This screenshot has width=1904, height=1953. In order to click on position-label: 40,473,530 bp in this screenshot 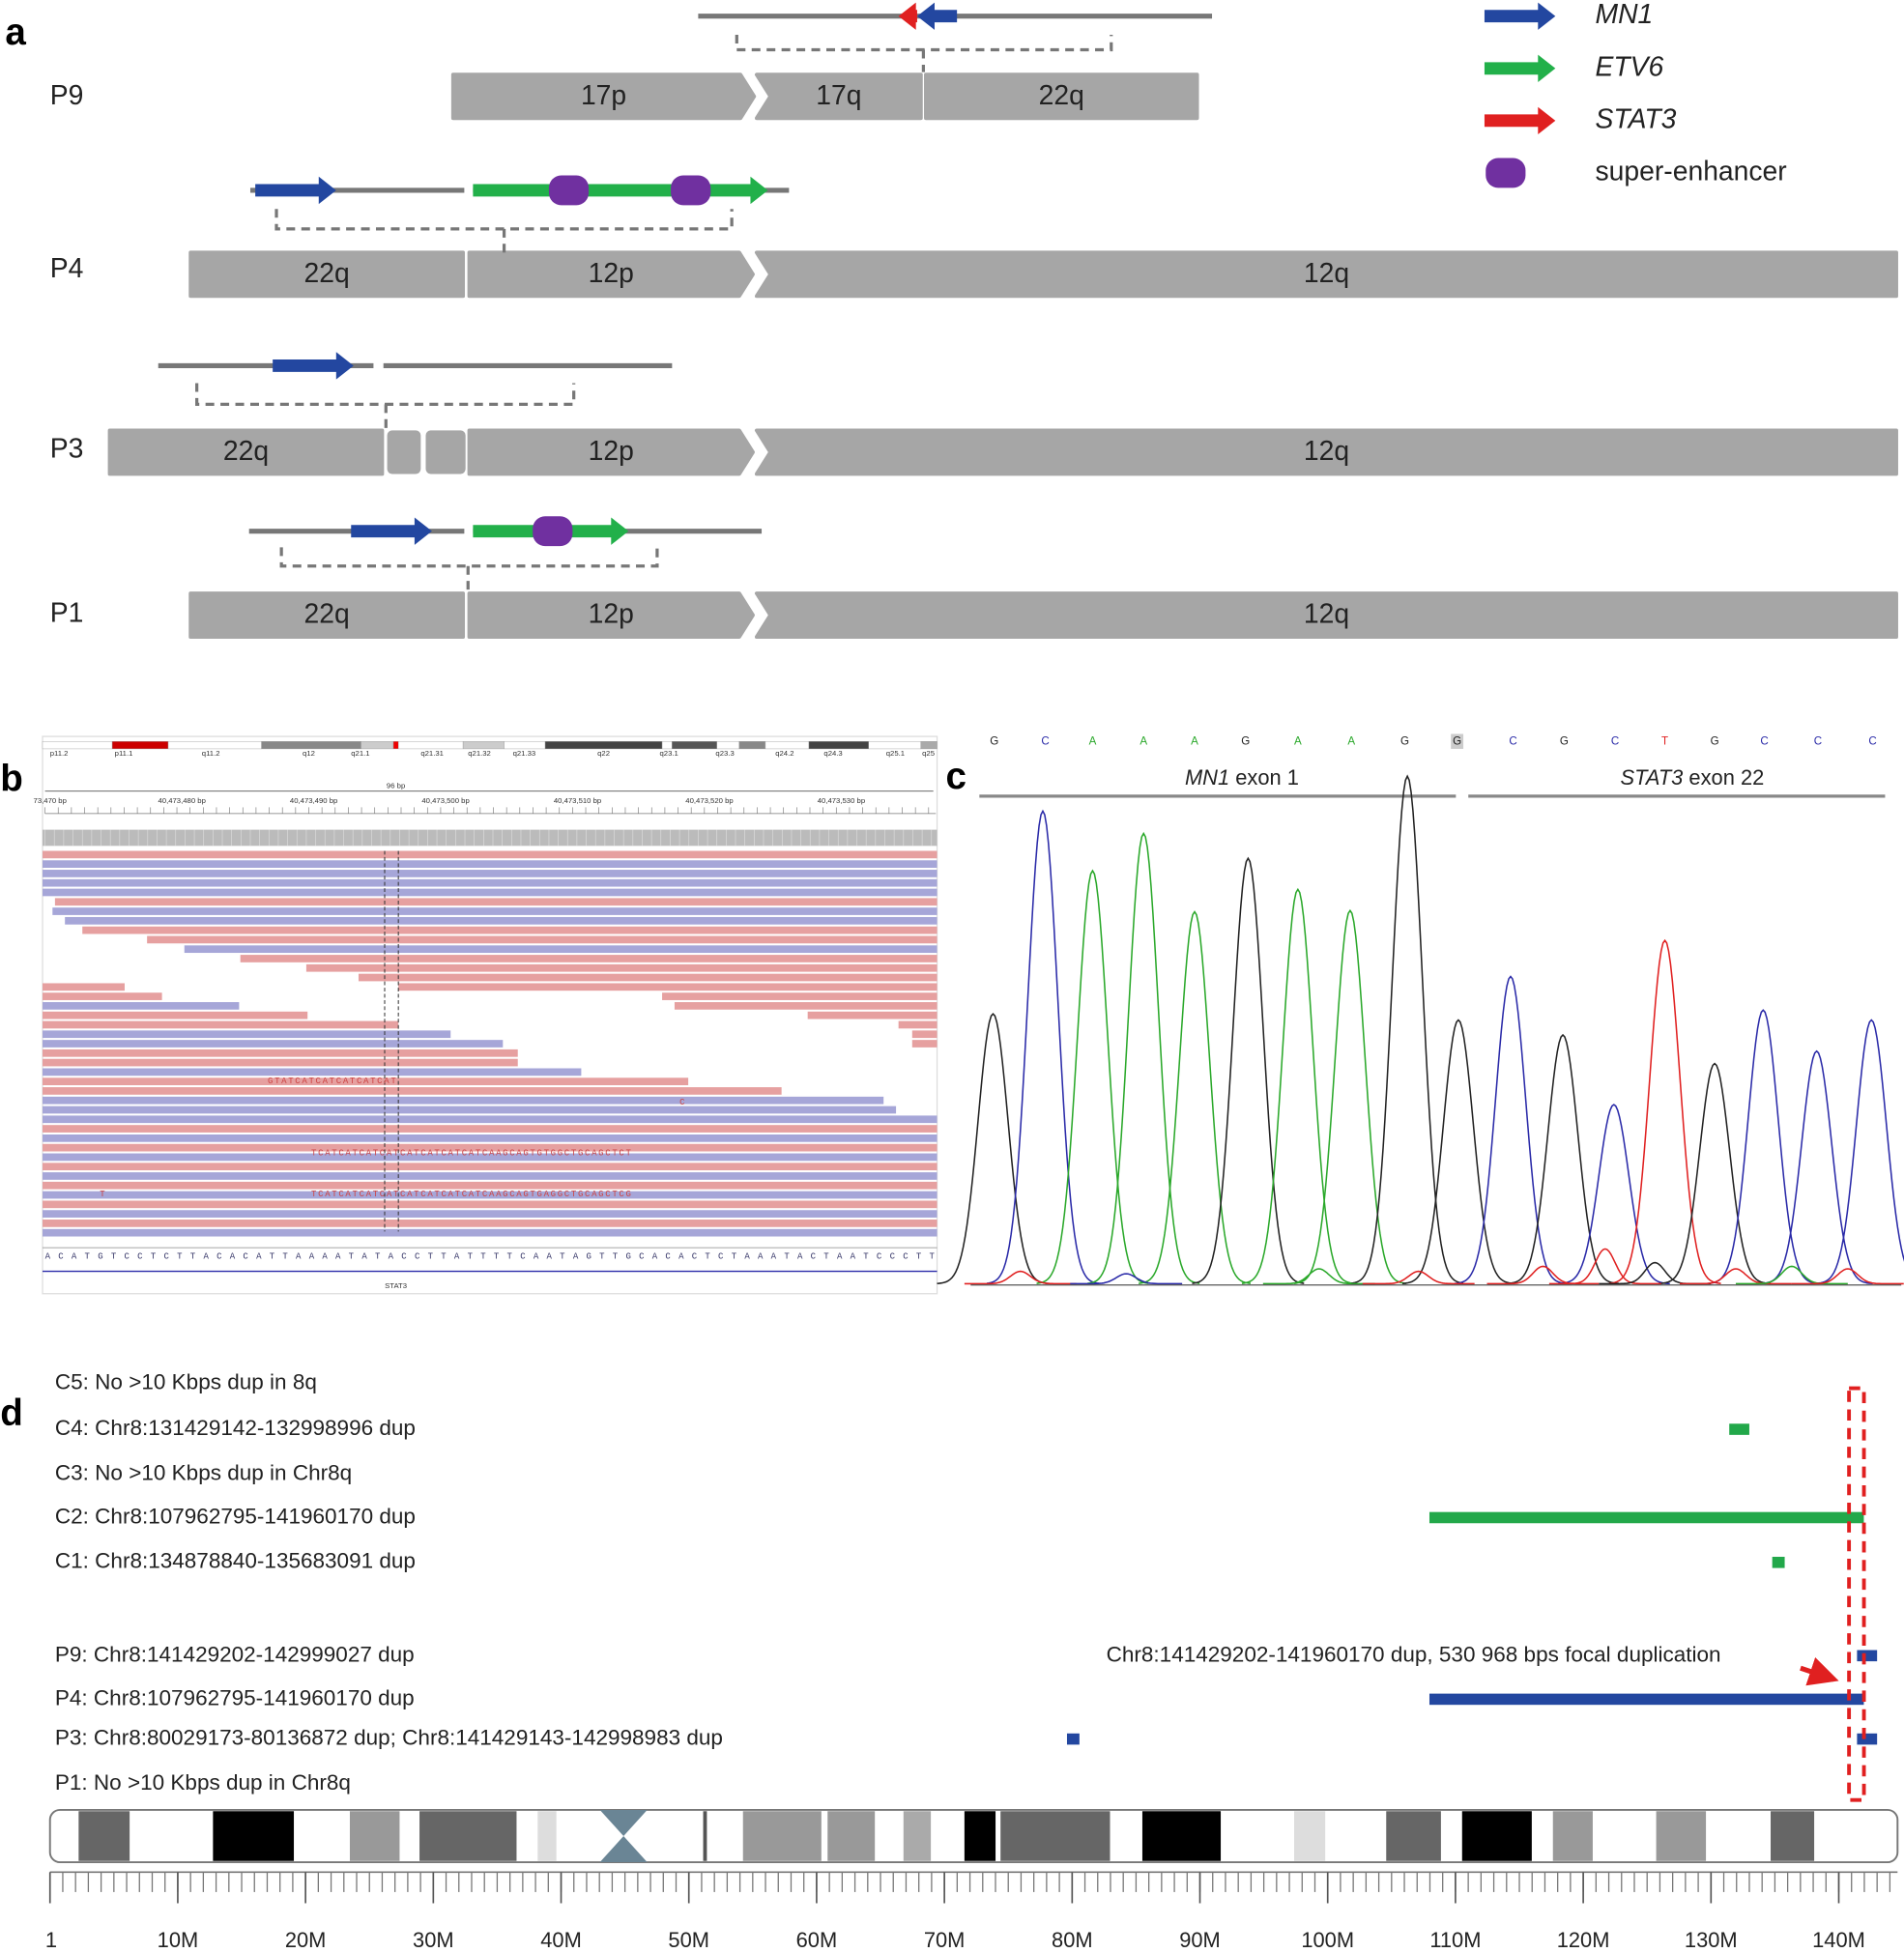, I will do `click(842, 800)`.